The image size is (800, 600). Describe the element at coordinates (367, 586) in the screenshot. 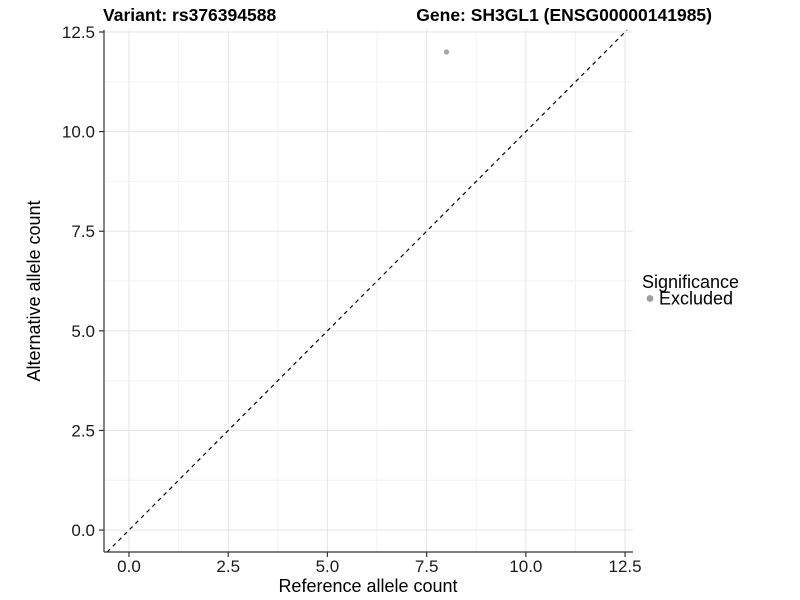

I see `x-axis-title: Reference allele count` at that location.